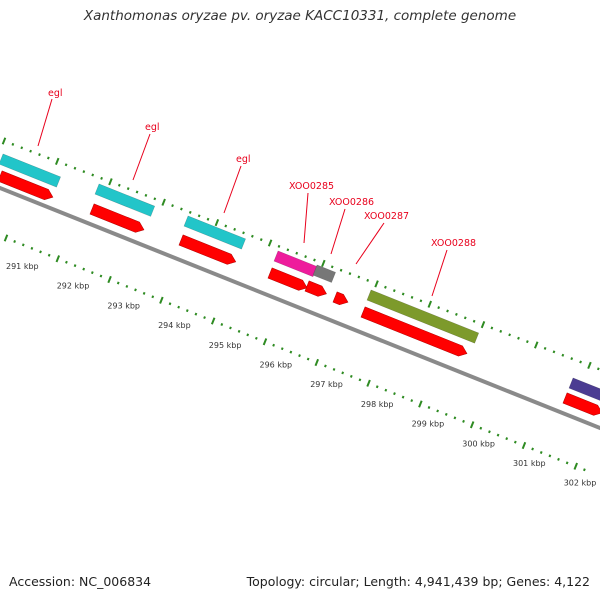  I want to click on feature-label: XOO0287, so click(386, 216).